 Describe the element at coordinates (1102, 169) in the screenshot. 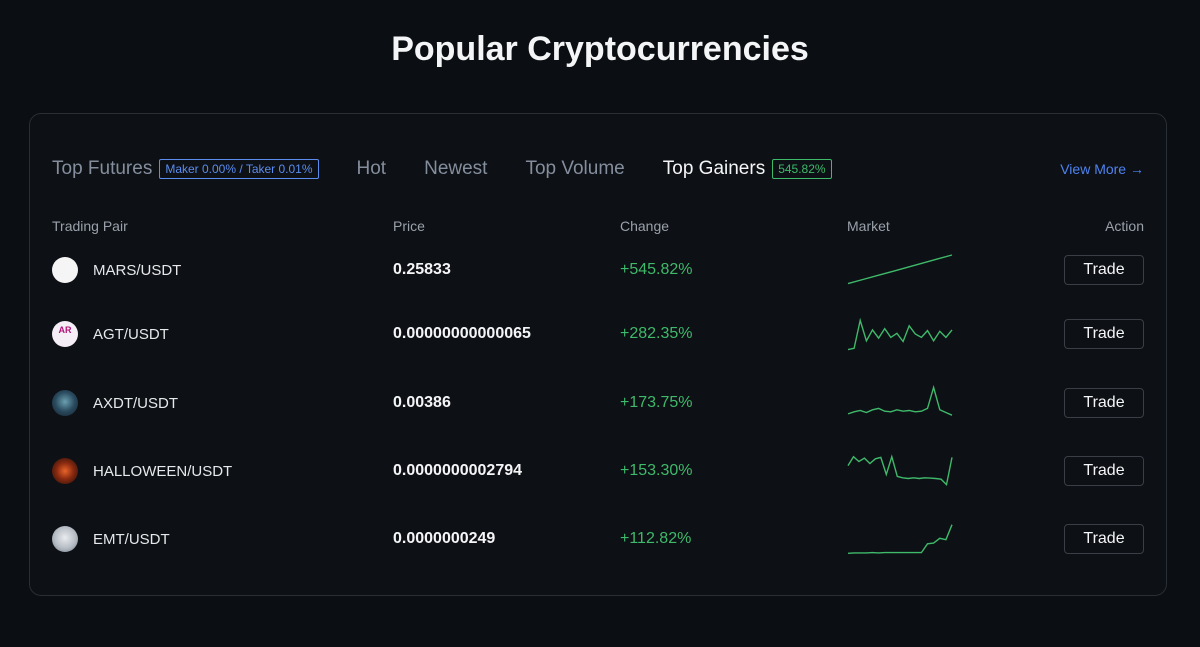

I see `view-more-link: View More →` at that location.